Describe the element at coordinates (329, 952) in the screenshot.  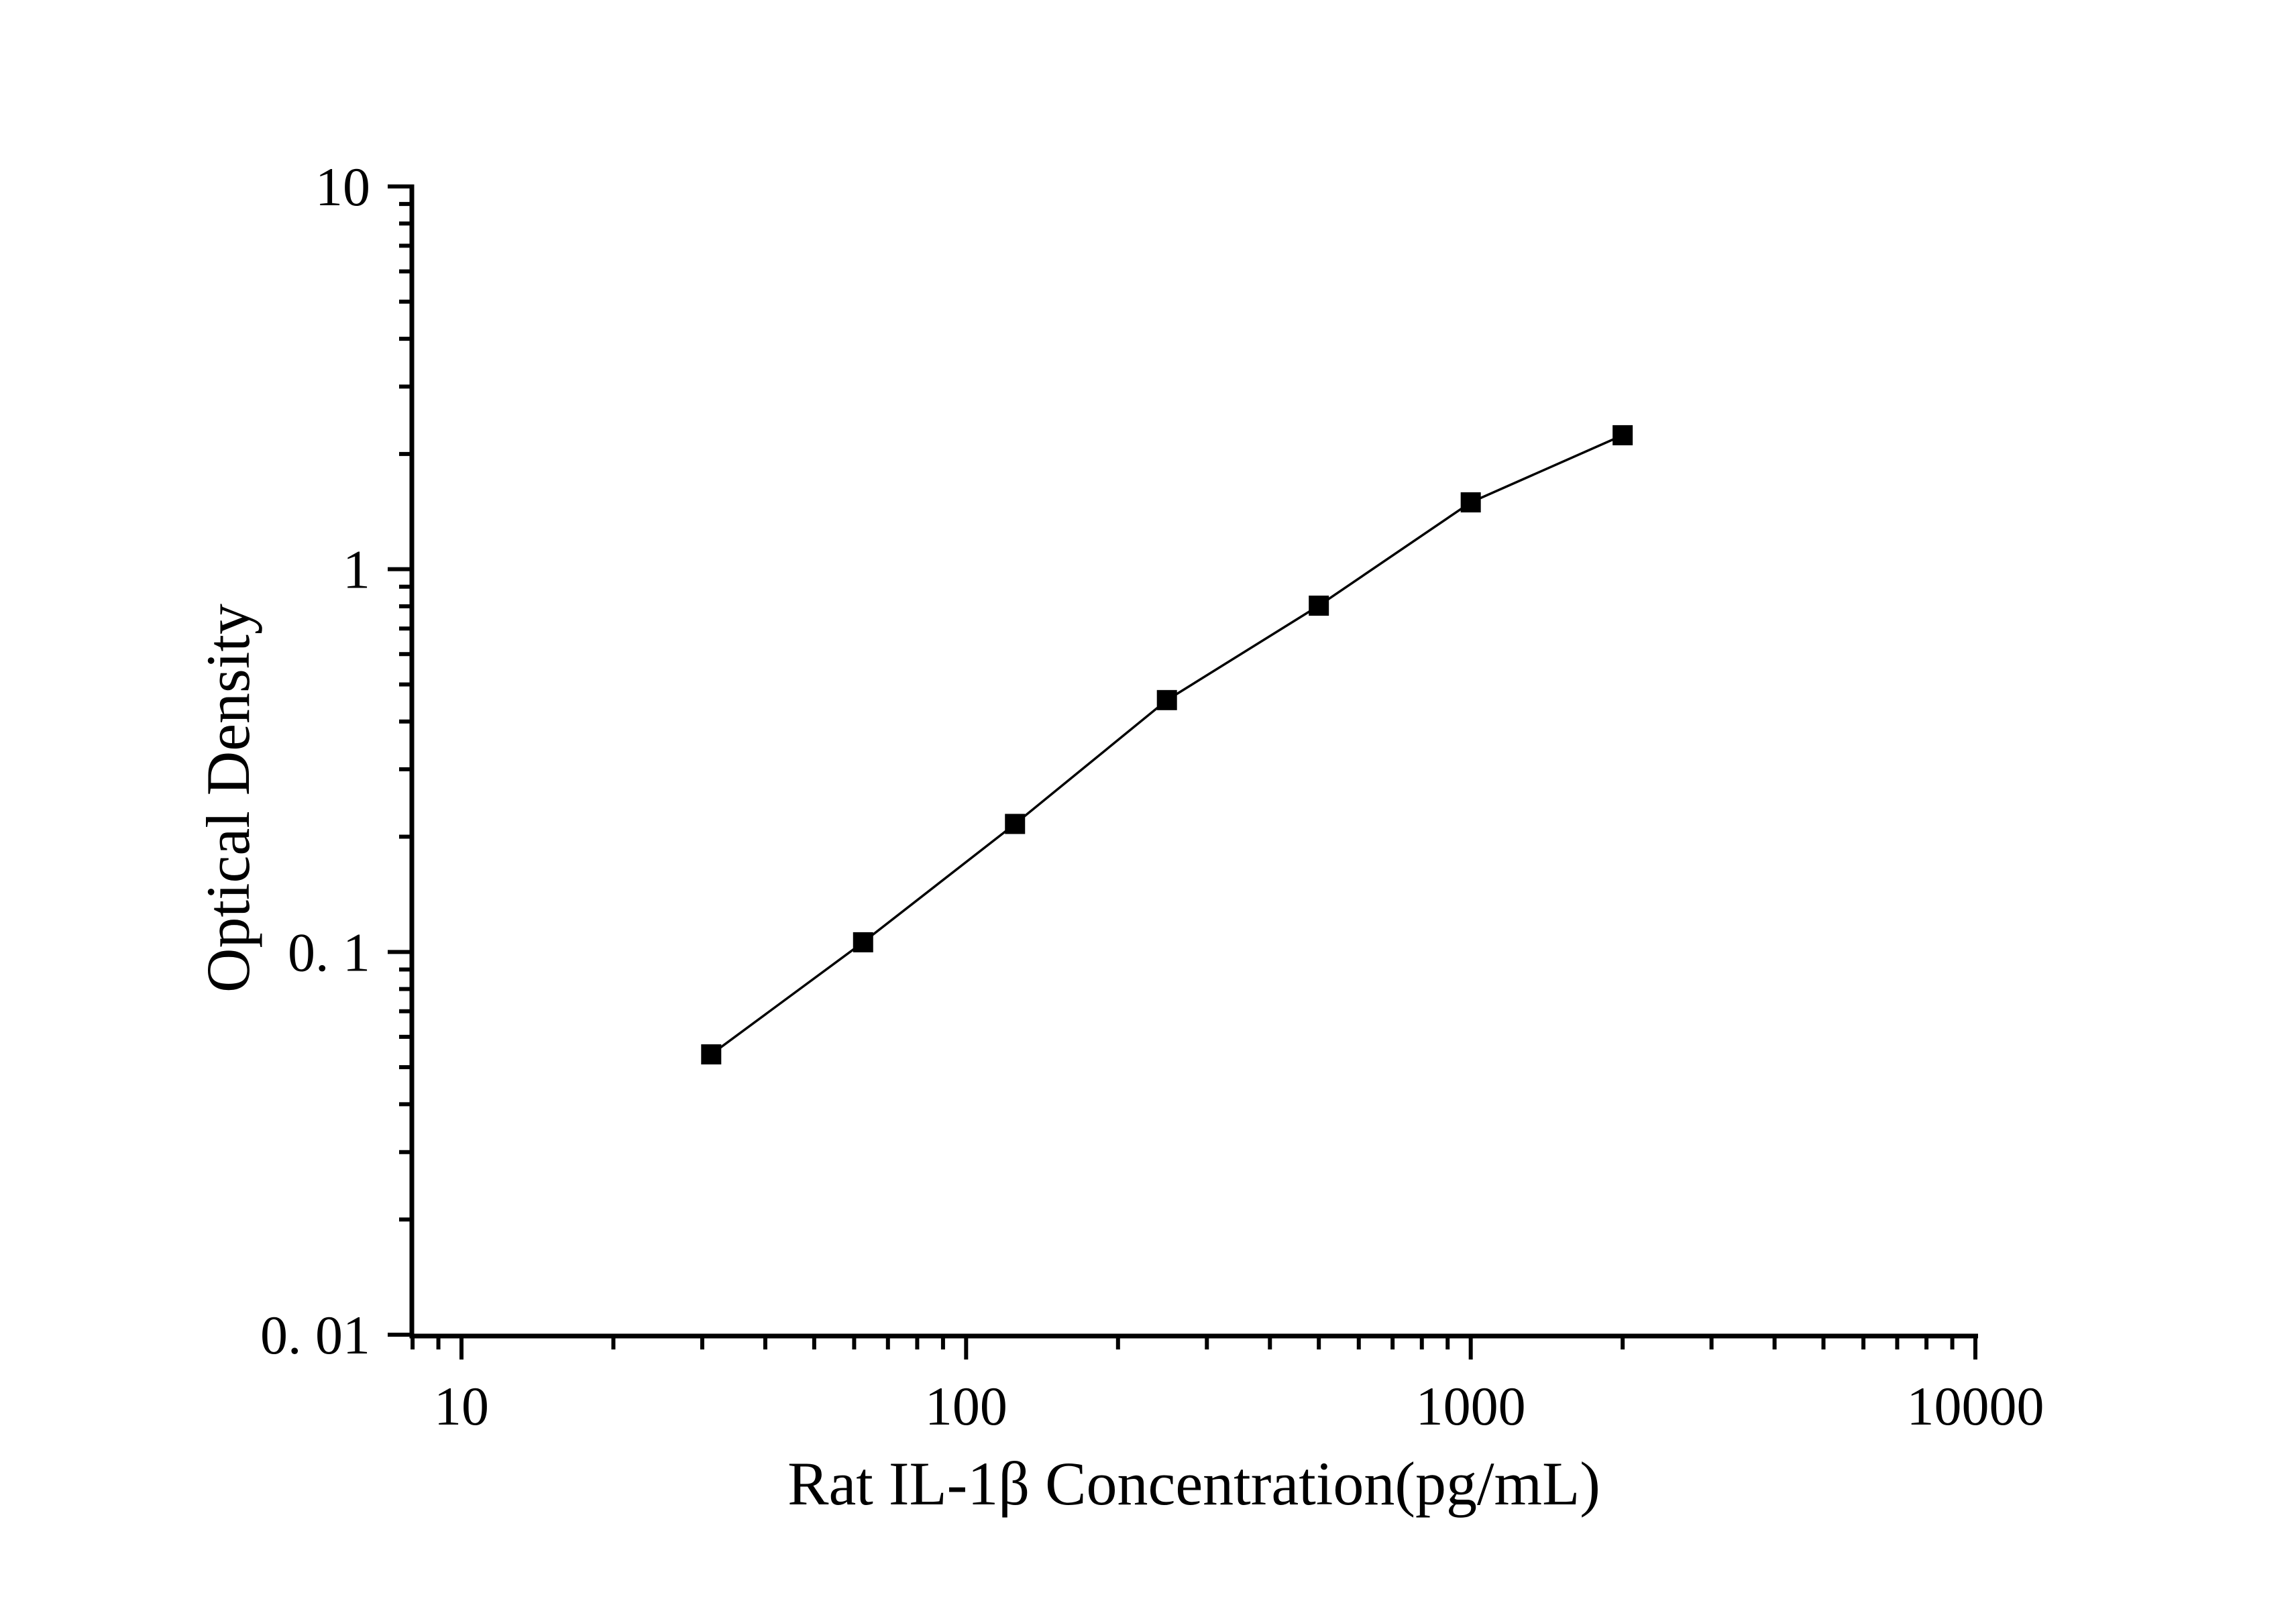
I see `y-tick-label: 0. 1` at that location.